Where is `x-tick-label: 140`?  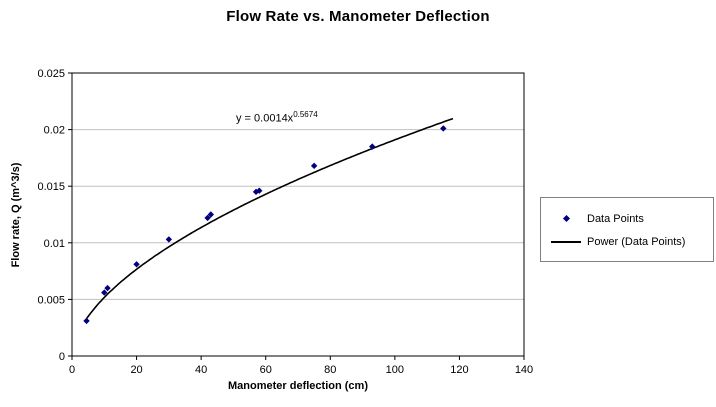
x-tick-label: 140 is located at coordinates (524, 370).